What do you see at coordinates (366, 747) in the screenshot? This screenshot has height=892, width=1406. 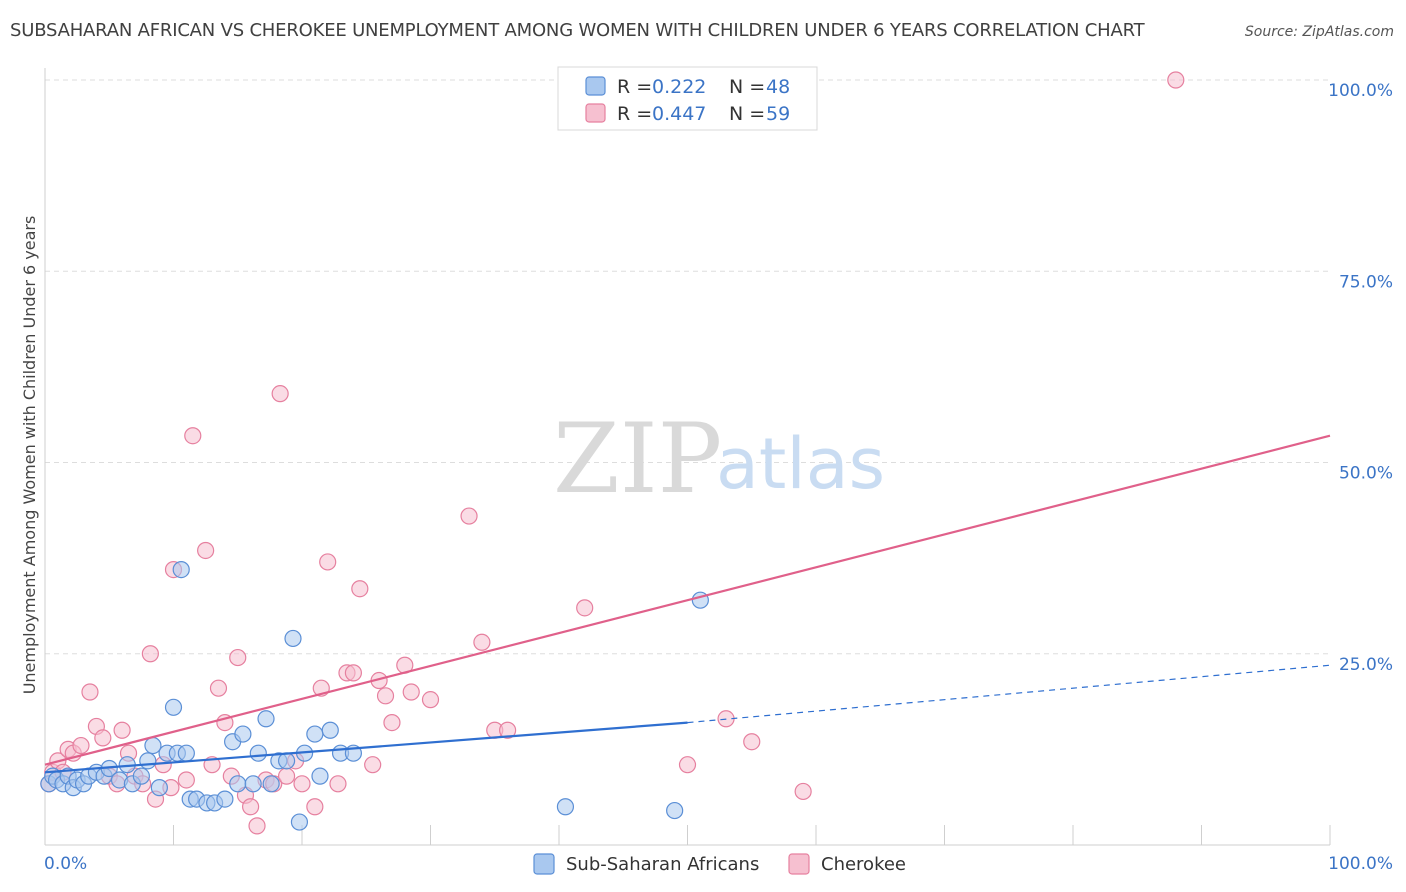 I see `sub-saharan-trendline` at bounding box center [366, 747].